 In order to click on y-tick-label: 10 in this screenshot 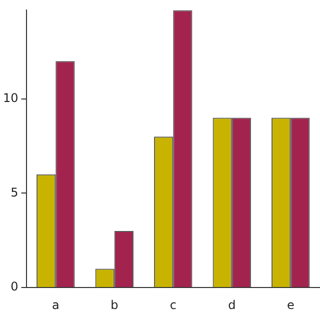, I will do `click(10, 98)`.